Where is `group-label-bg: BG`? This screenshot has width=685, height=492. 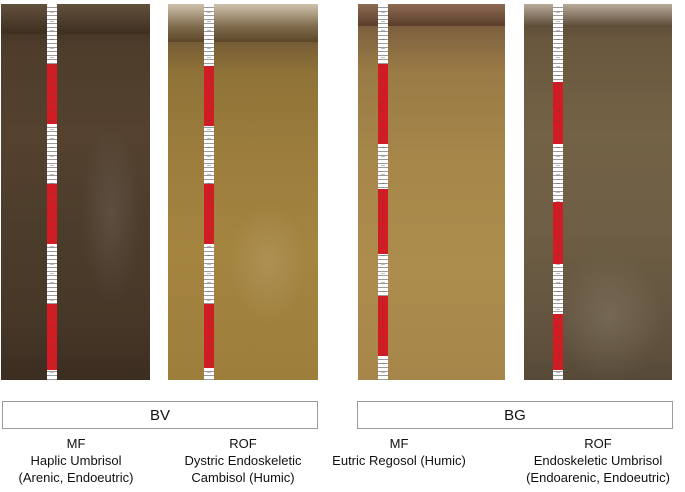
group-label-bg: BG is located at coordinates (515, 415).